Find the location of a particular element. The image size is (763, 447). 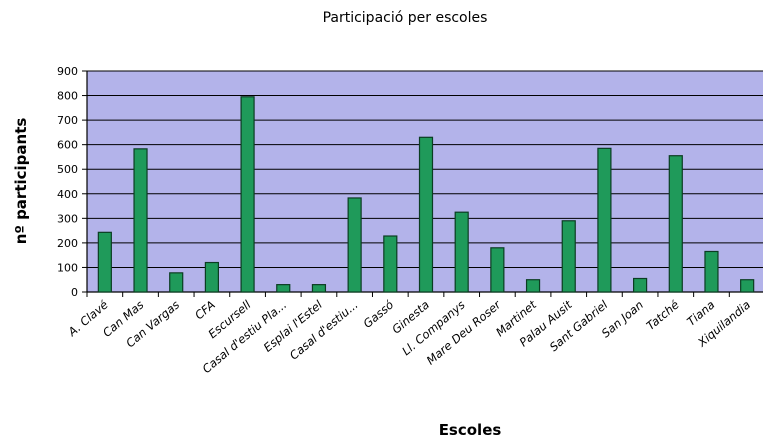

y-tick-label: 800 is located at coordinates (67, 96).